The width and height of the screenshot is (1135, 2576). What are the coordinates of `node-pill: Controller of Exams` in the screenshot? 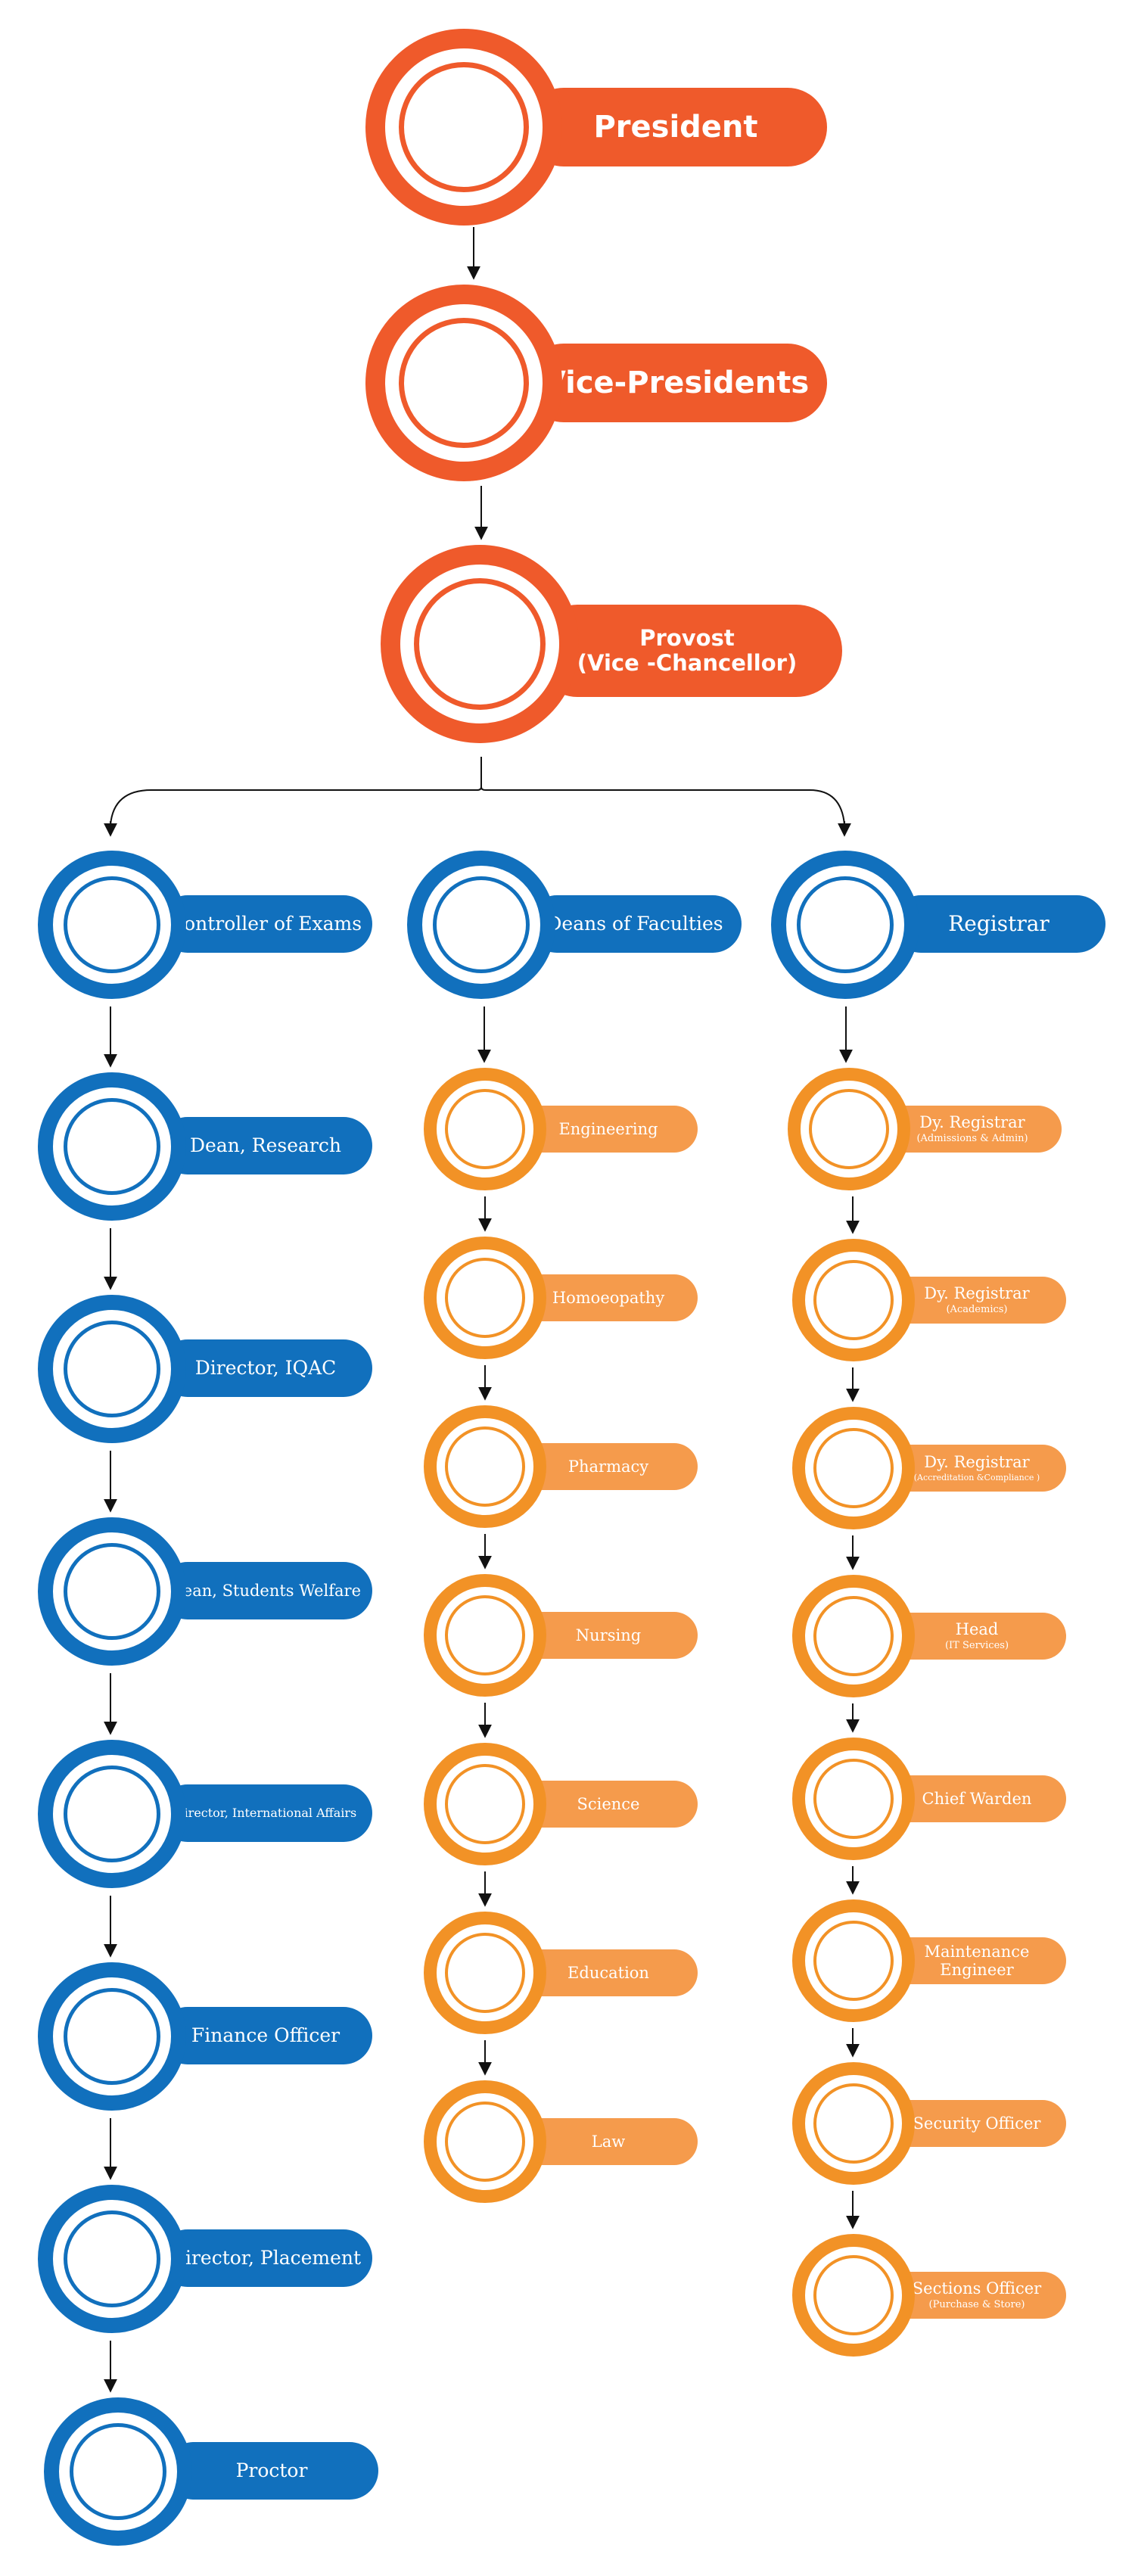 It's located at (266, 924).